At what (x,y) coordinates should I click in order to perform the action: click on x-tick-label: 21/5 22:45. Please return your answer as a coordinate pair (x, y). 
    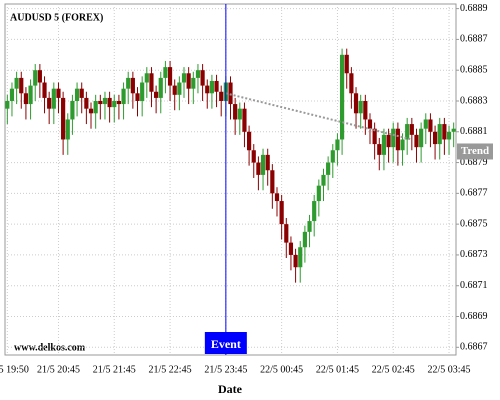
    Looking at the image, I should click on (170, 369).